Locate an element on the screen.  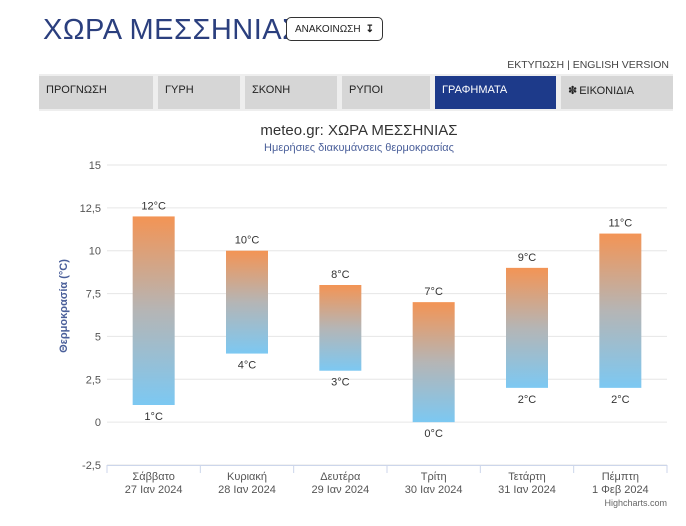
y-tick-label: 15 is located at coordinates (95, 166).